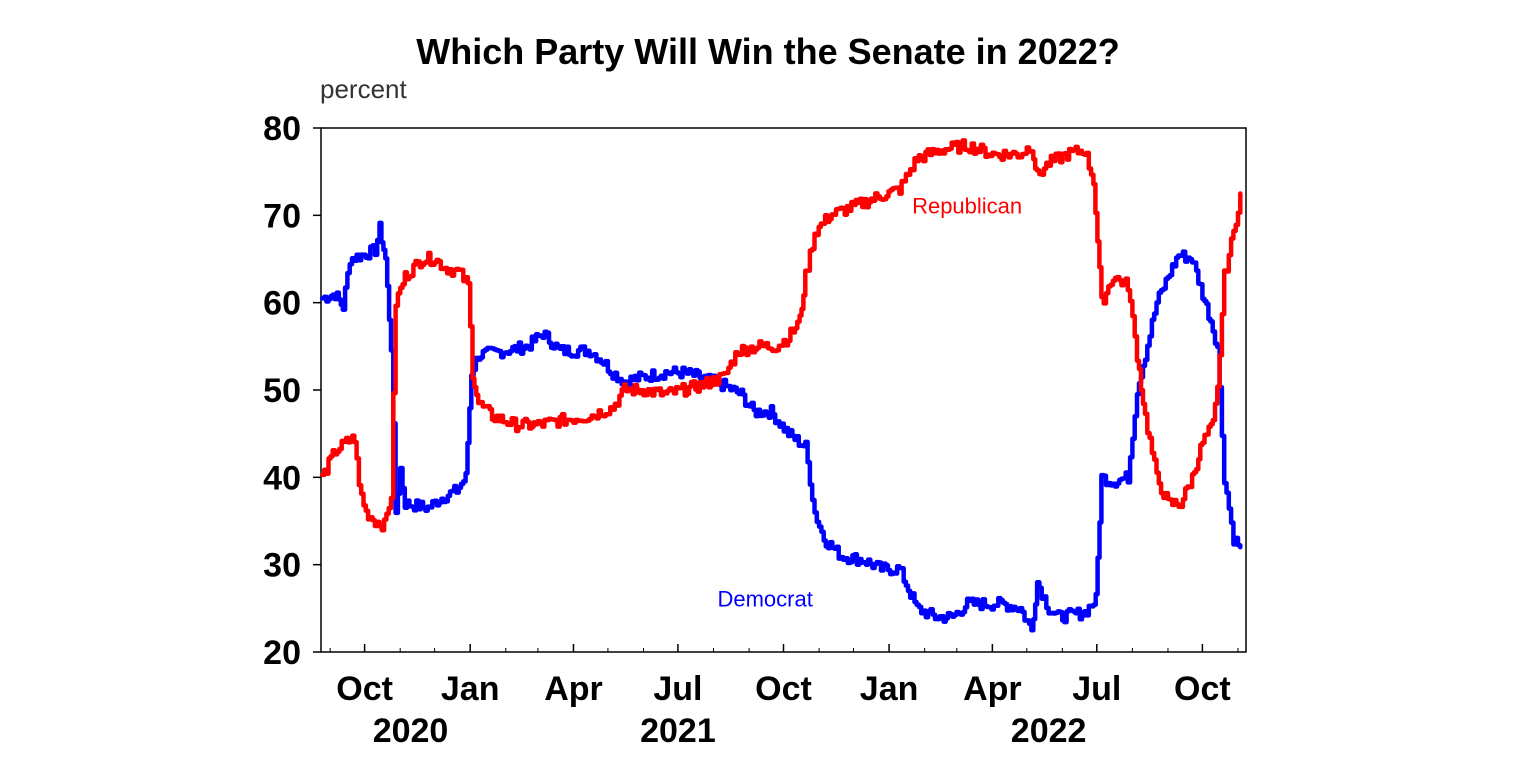  Describe the element at coordinates (282, 478) in the screenshot. I see `y-tick-label: 40` at that location.